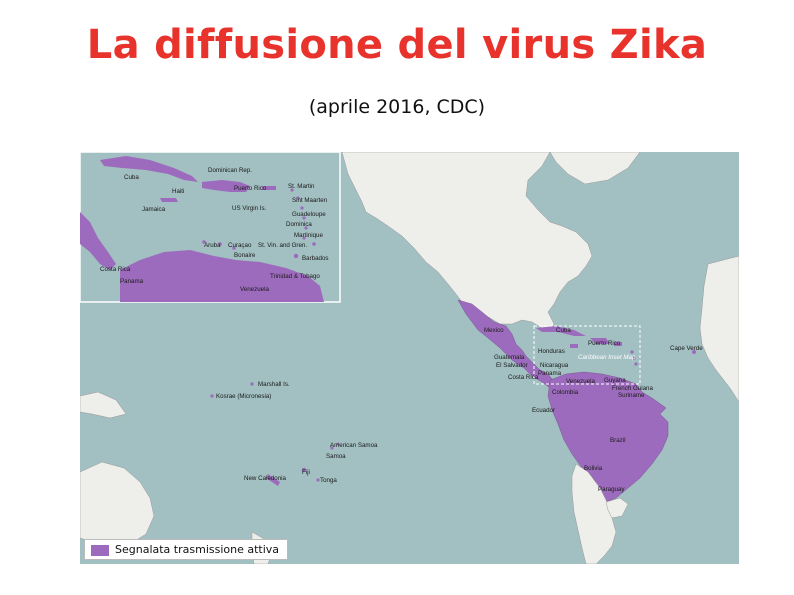  Describe the element at coordinates (226, 186) in the screenshot. I see `inset-hispaniola` at that location.